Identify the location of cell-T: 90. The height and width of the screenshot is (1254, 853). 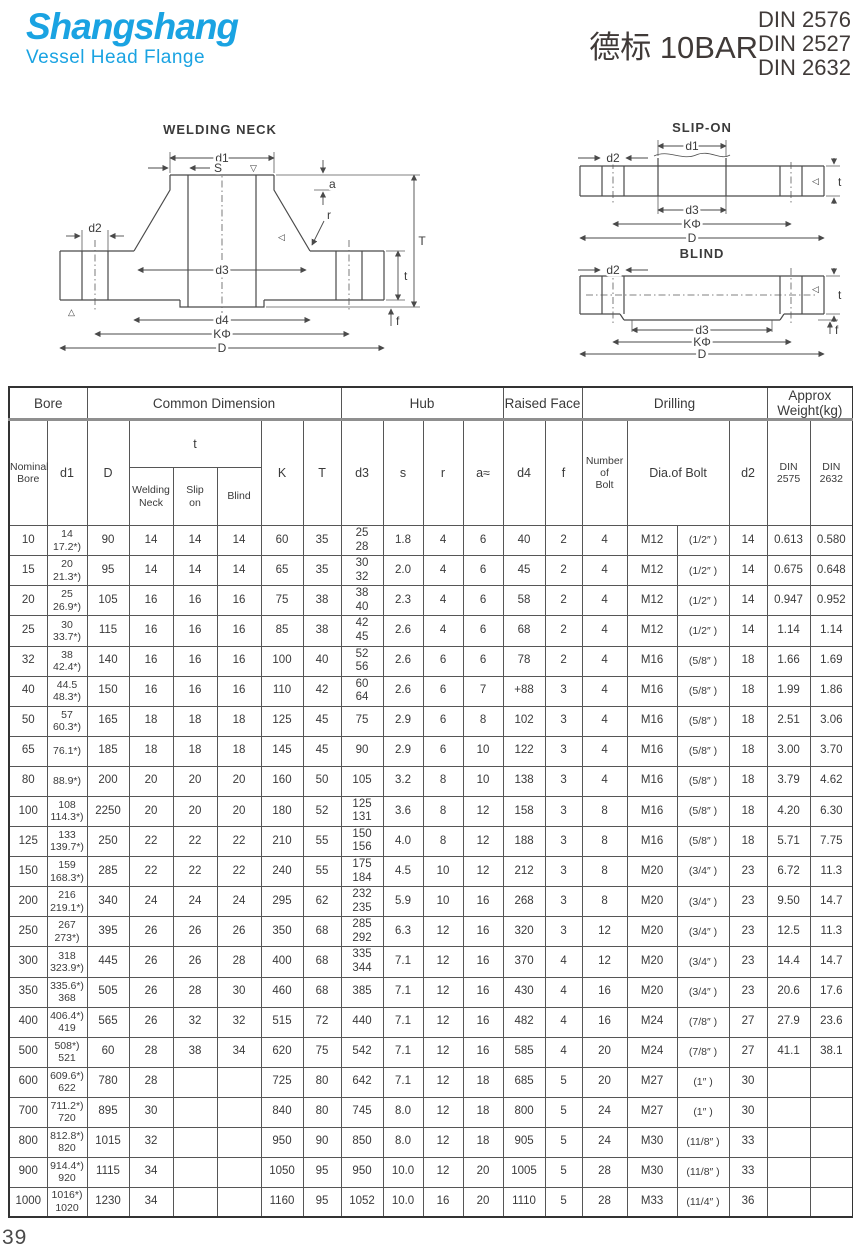
(322, 1142).